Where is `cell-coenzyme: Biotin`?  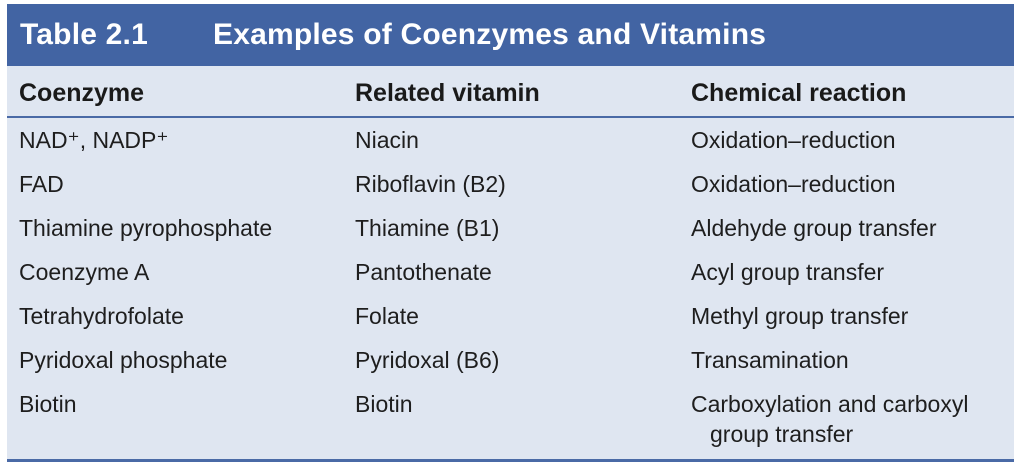
cell-coenzyme: Biotin is located at coordinates (48, 404).